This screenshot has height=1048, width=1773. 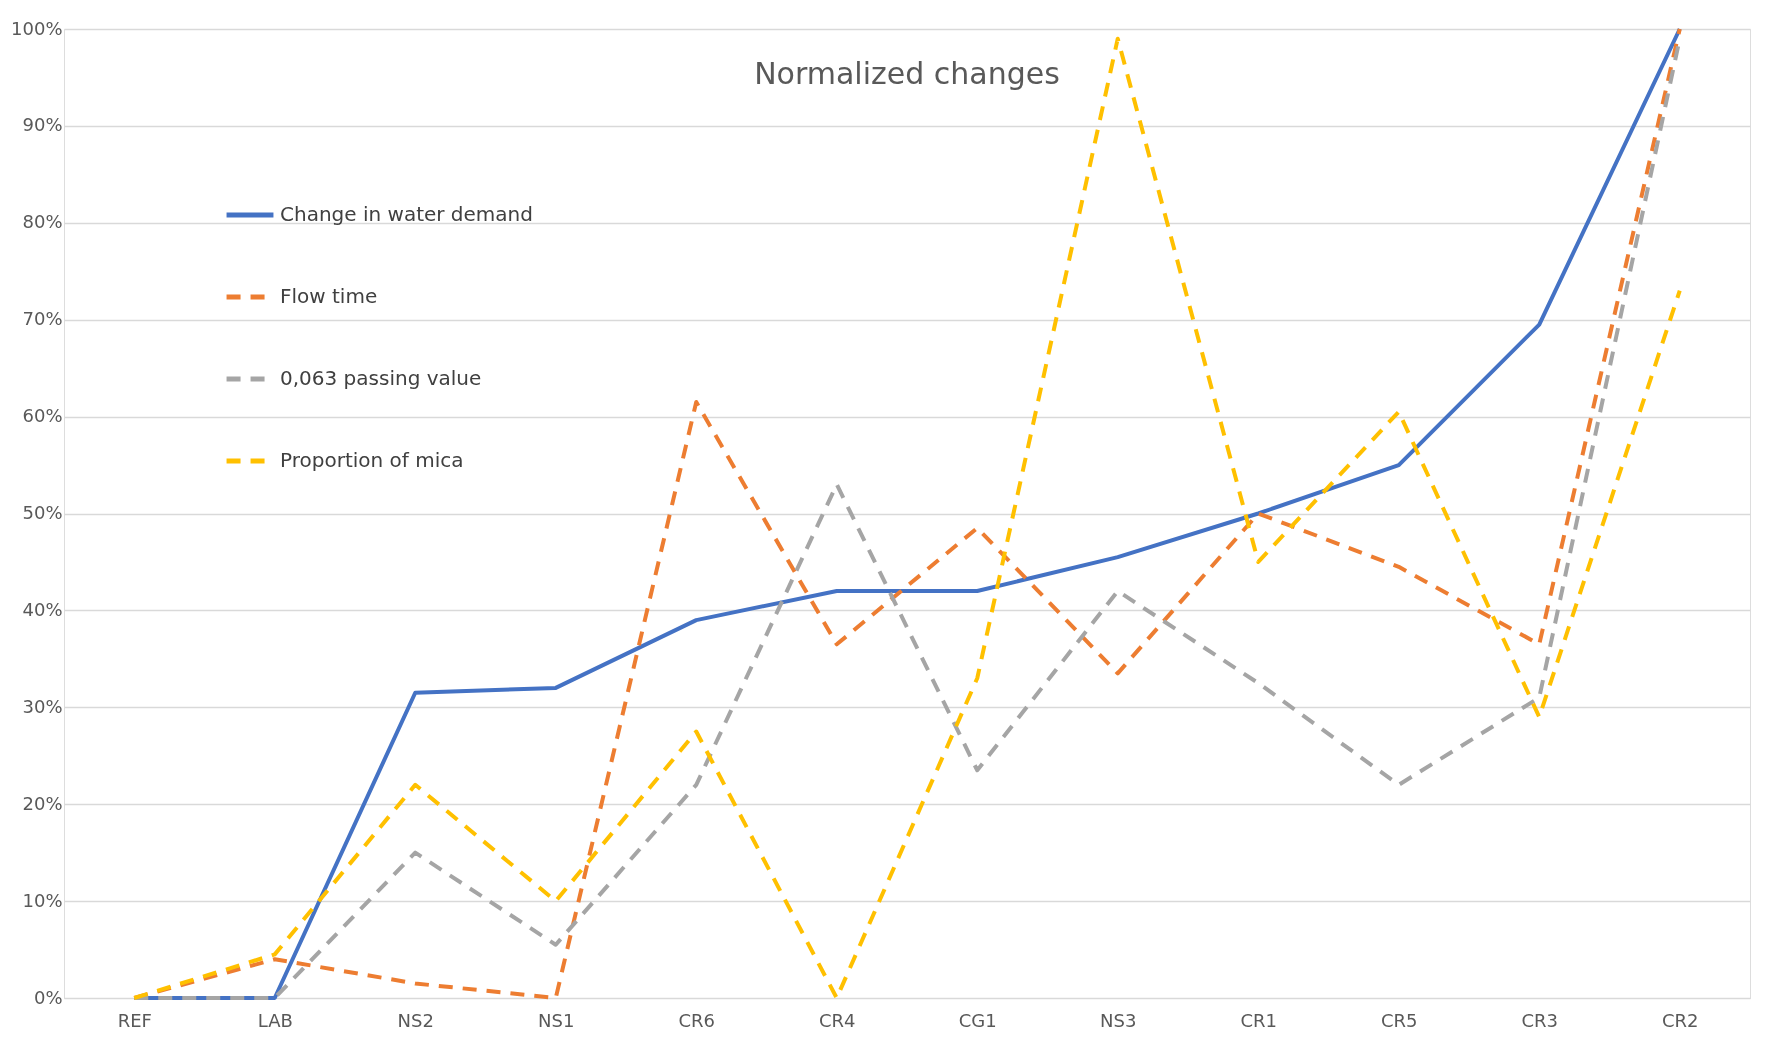 I want to click on legend-label: Change in water demand, so click(x=406, y=214).